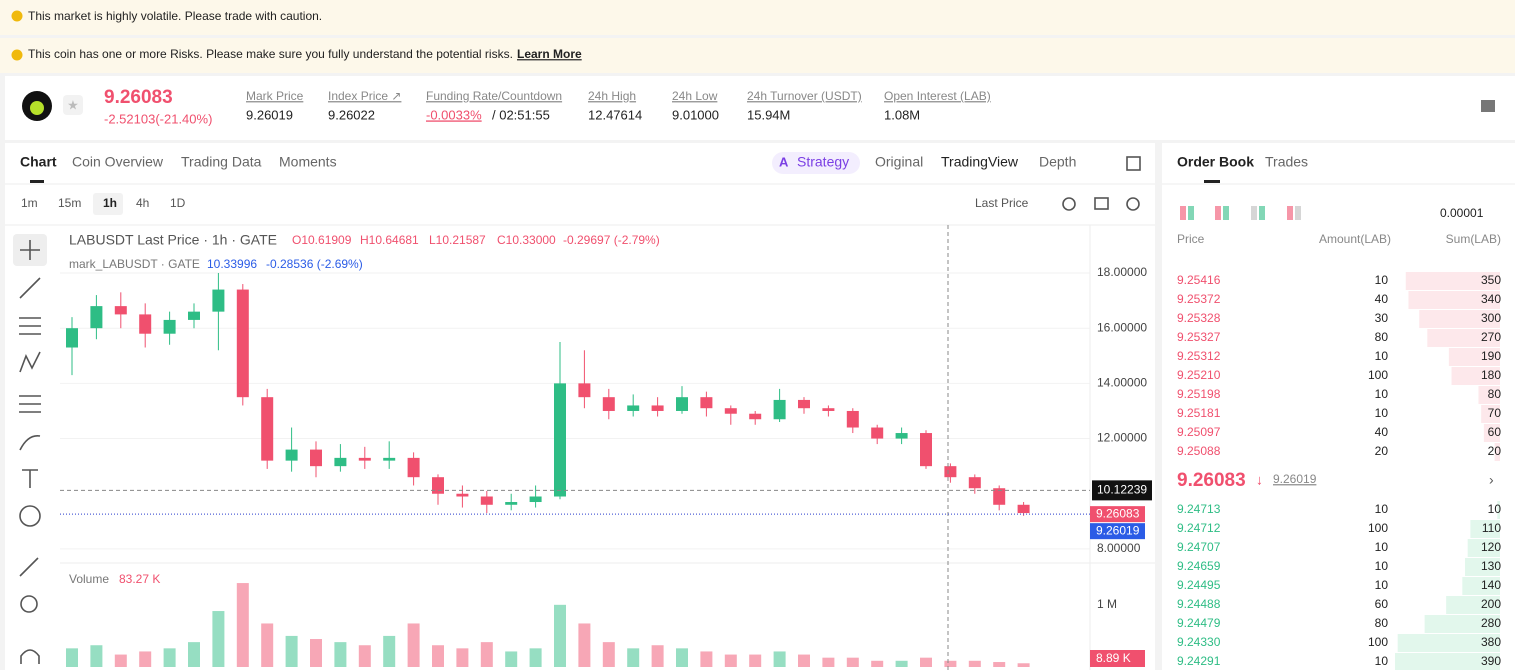 This screenshot has height=670, width=1515. Describe the element at coordinates (1491, 566) in the screenshot. I see `book-sum: 130` at that location.